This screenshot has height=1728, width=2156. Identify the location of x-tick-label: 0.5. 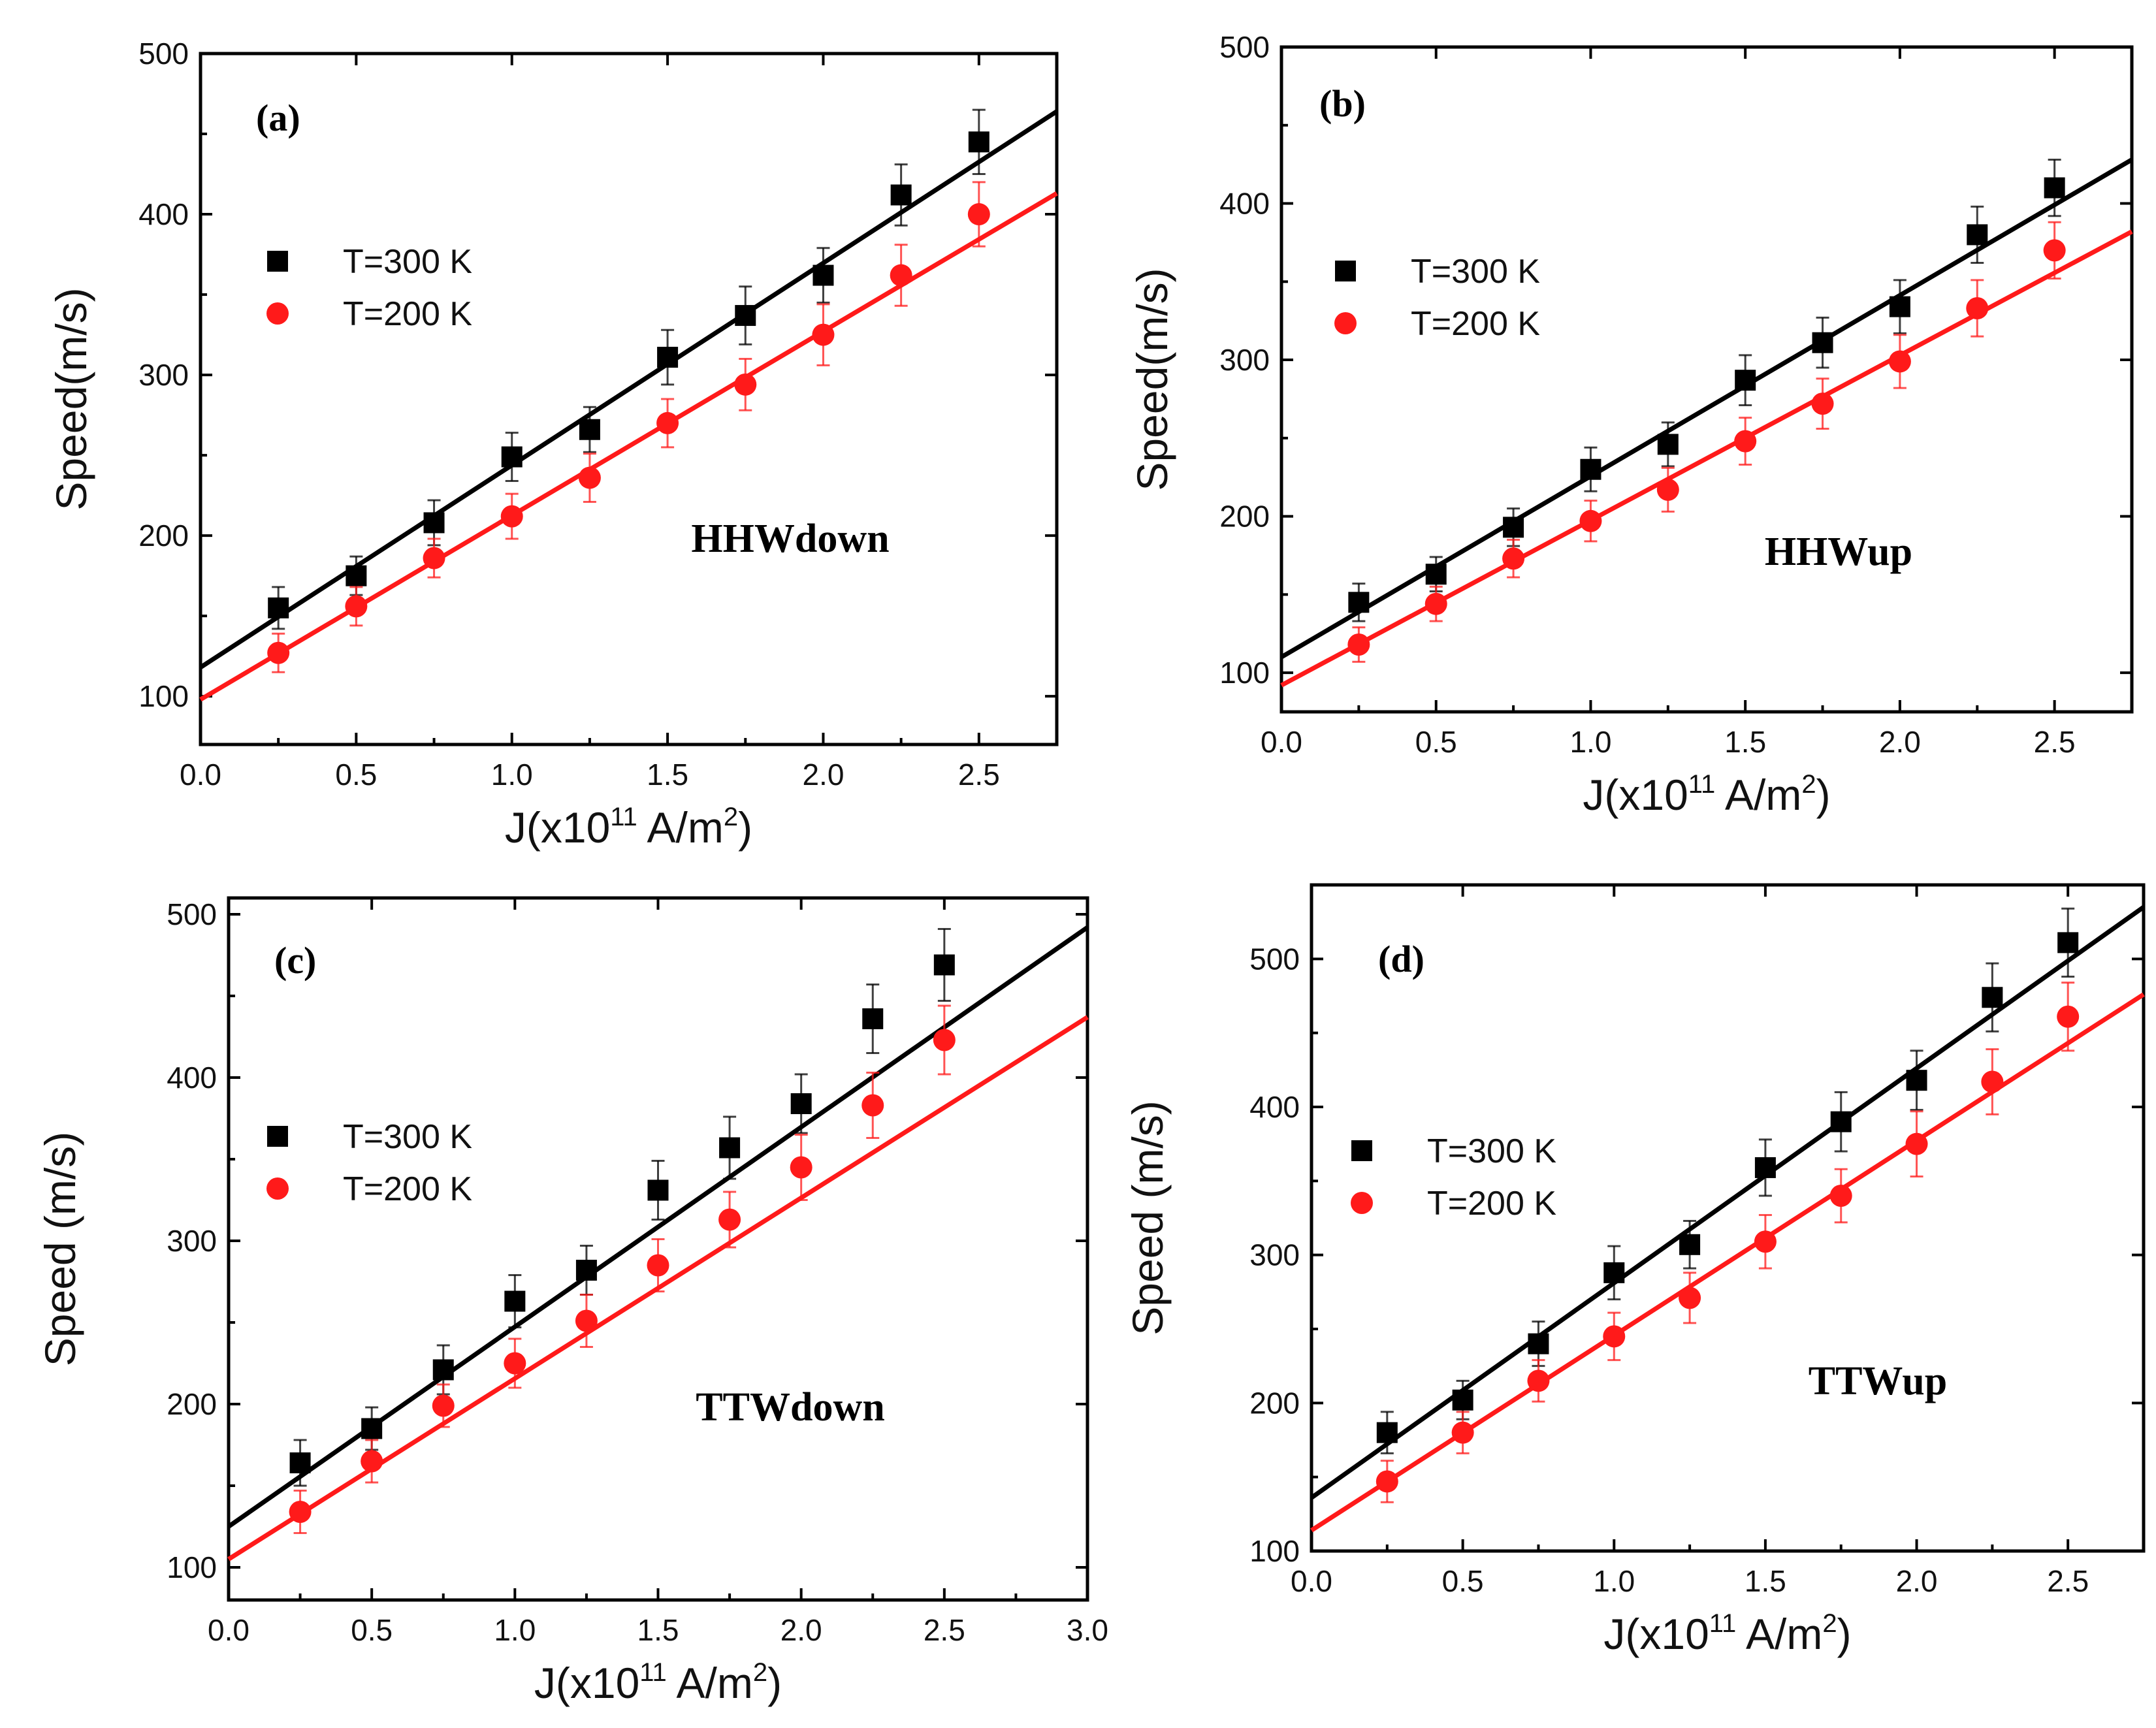
(1436, 742).